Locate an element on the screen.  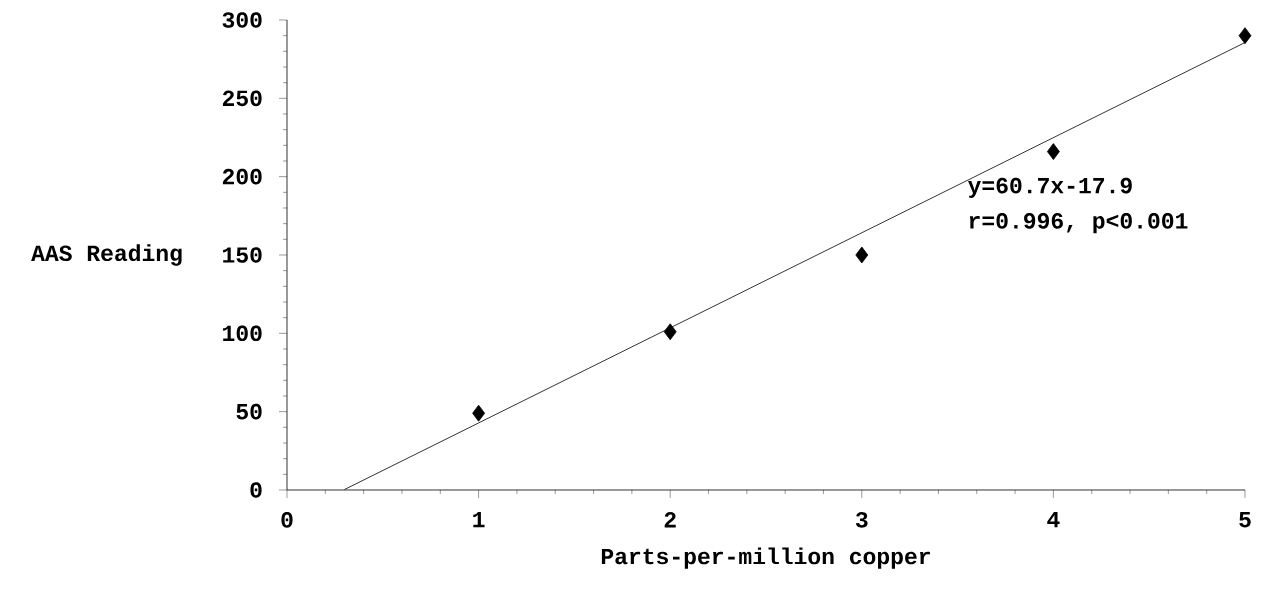
x-tick-label: 0 is located at coordinates (287, 520).